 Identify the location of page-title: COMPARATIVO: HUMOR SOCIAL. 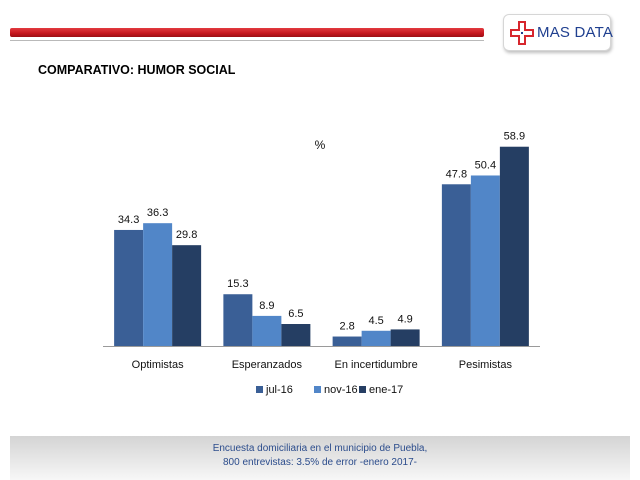
(137, 70).